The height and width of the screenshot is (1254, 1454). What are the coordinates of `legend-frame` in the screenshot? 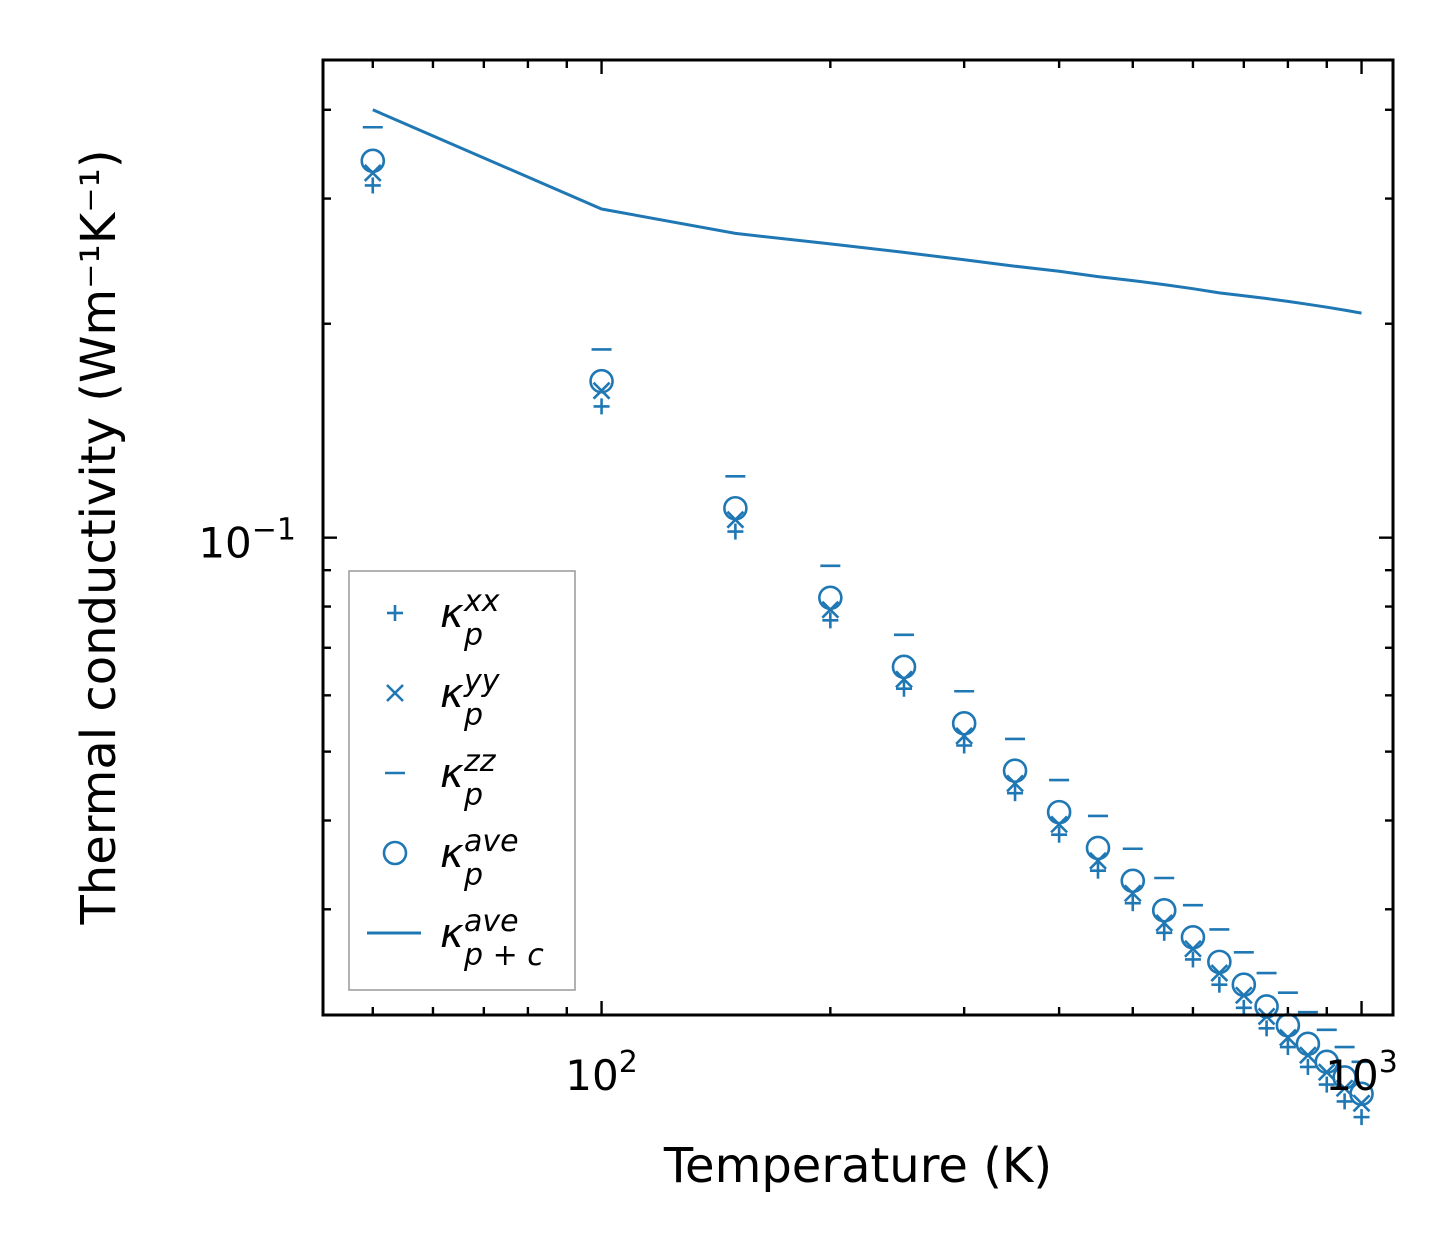 It's located at (462, 780).